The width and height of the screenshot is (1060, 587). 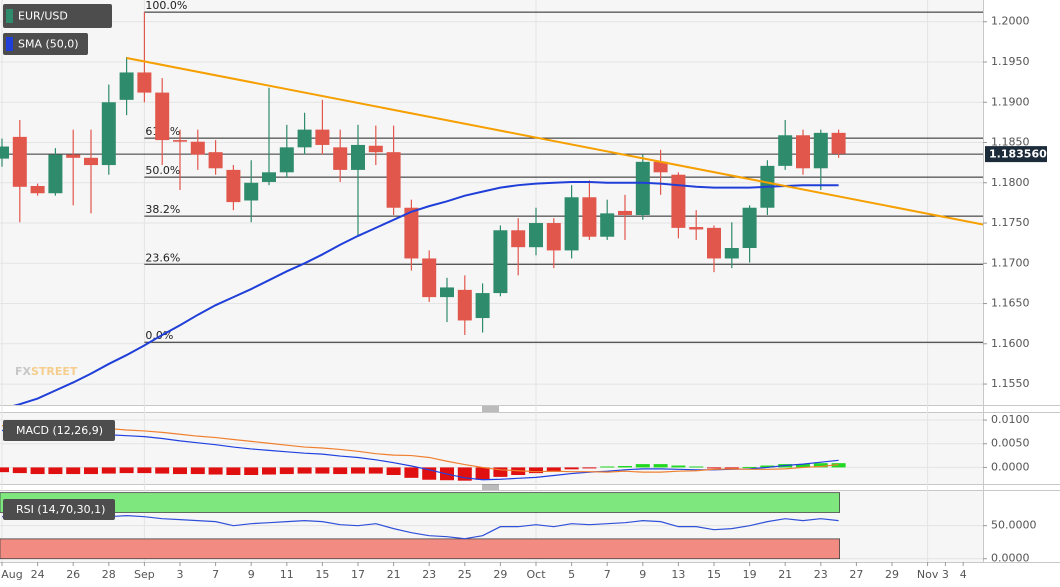 I want to click on y-tick-label: 1.1550, so click(x=1010, y=383).